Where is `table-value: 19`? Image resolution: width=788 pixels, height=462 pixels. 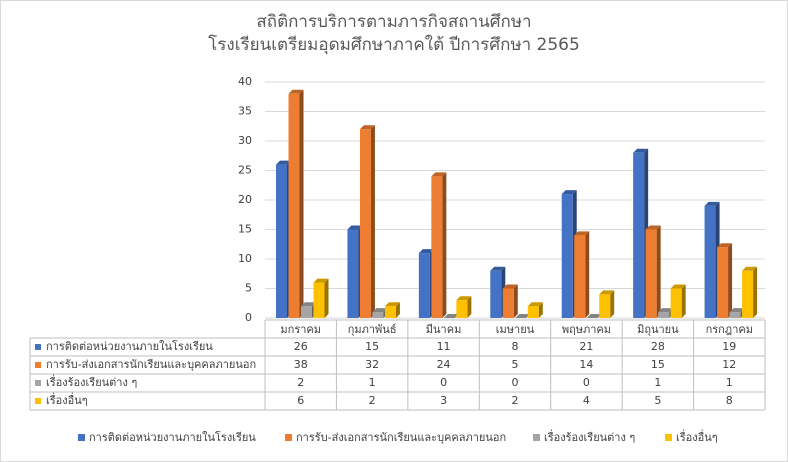
table-value: 19 is located at coordinates (729, 346).